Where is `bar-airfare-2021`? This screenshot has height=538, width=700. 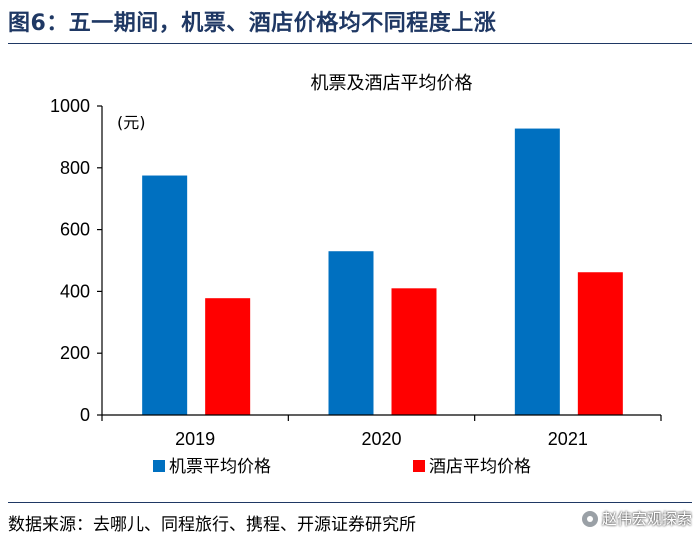 bar-airfare-2021 is located at coordinates (537, 271).